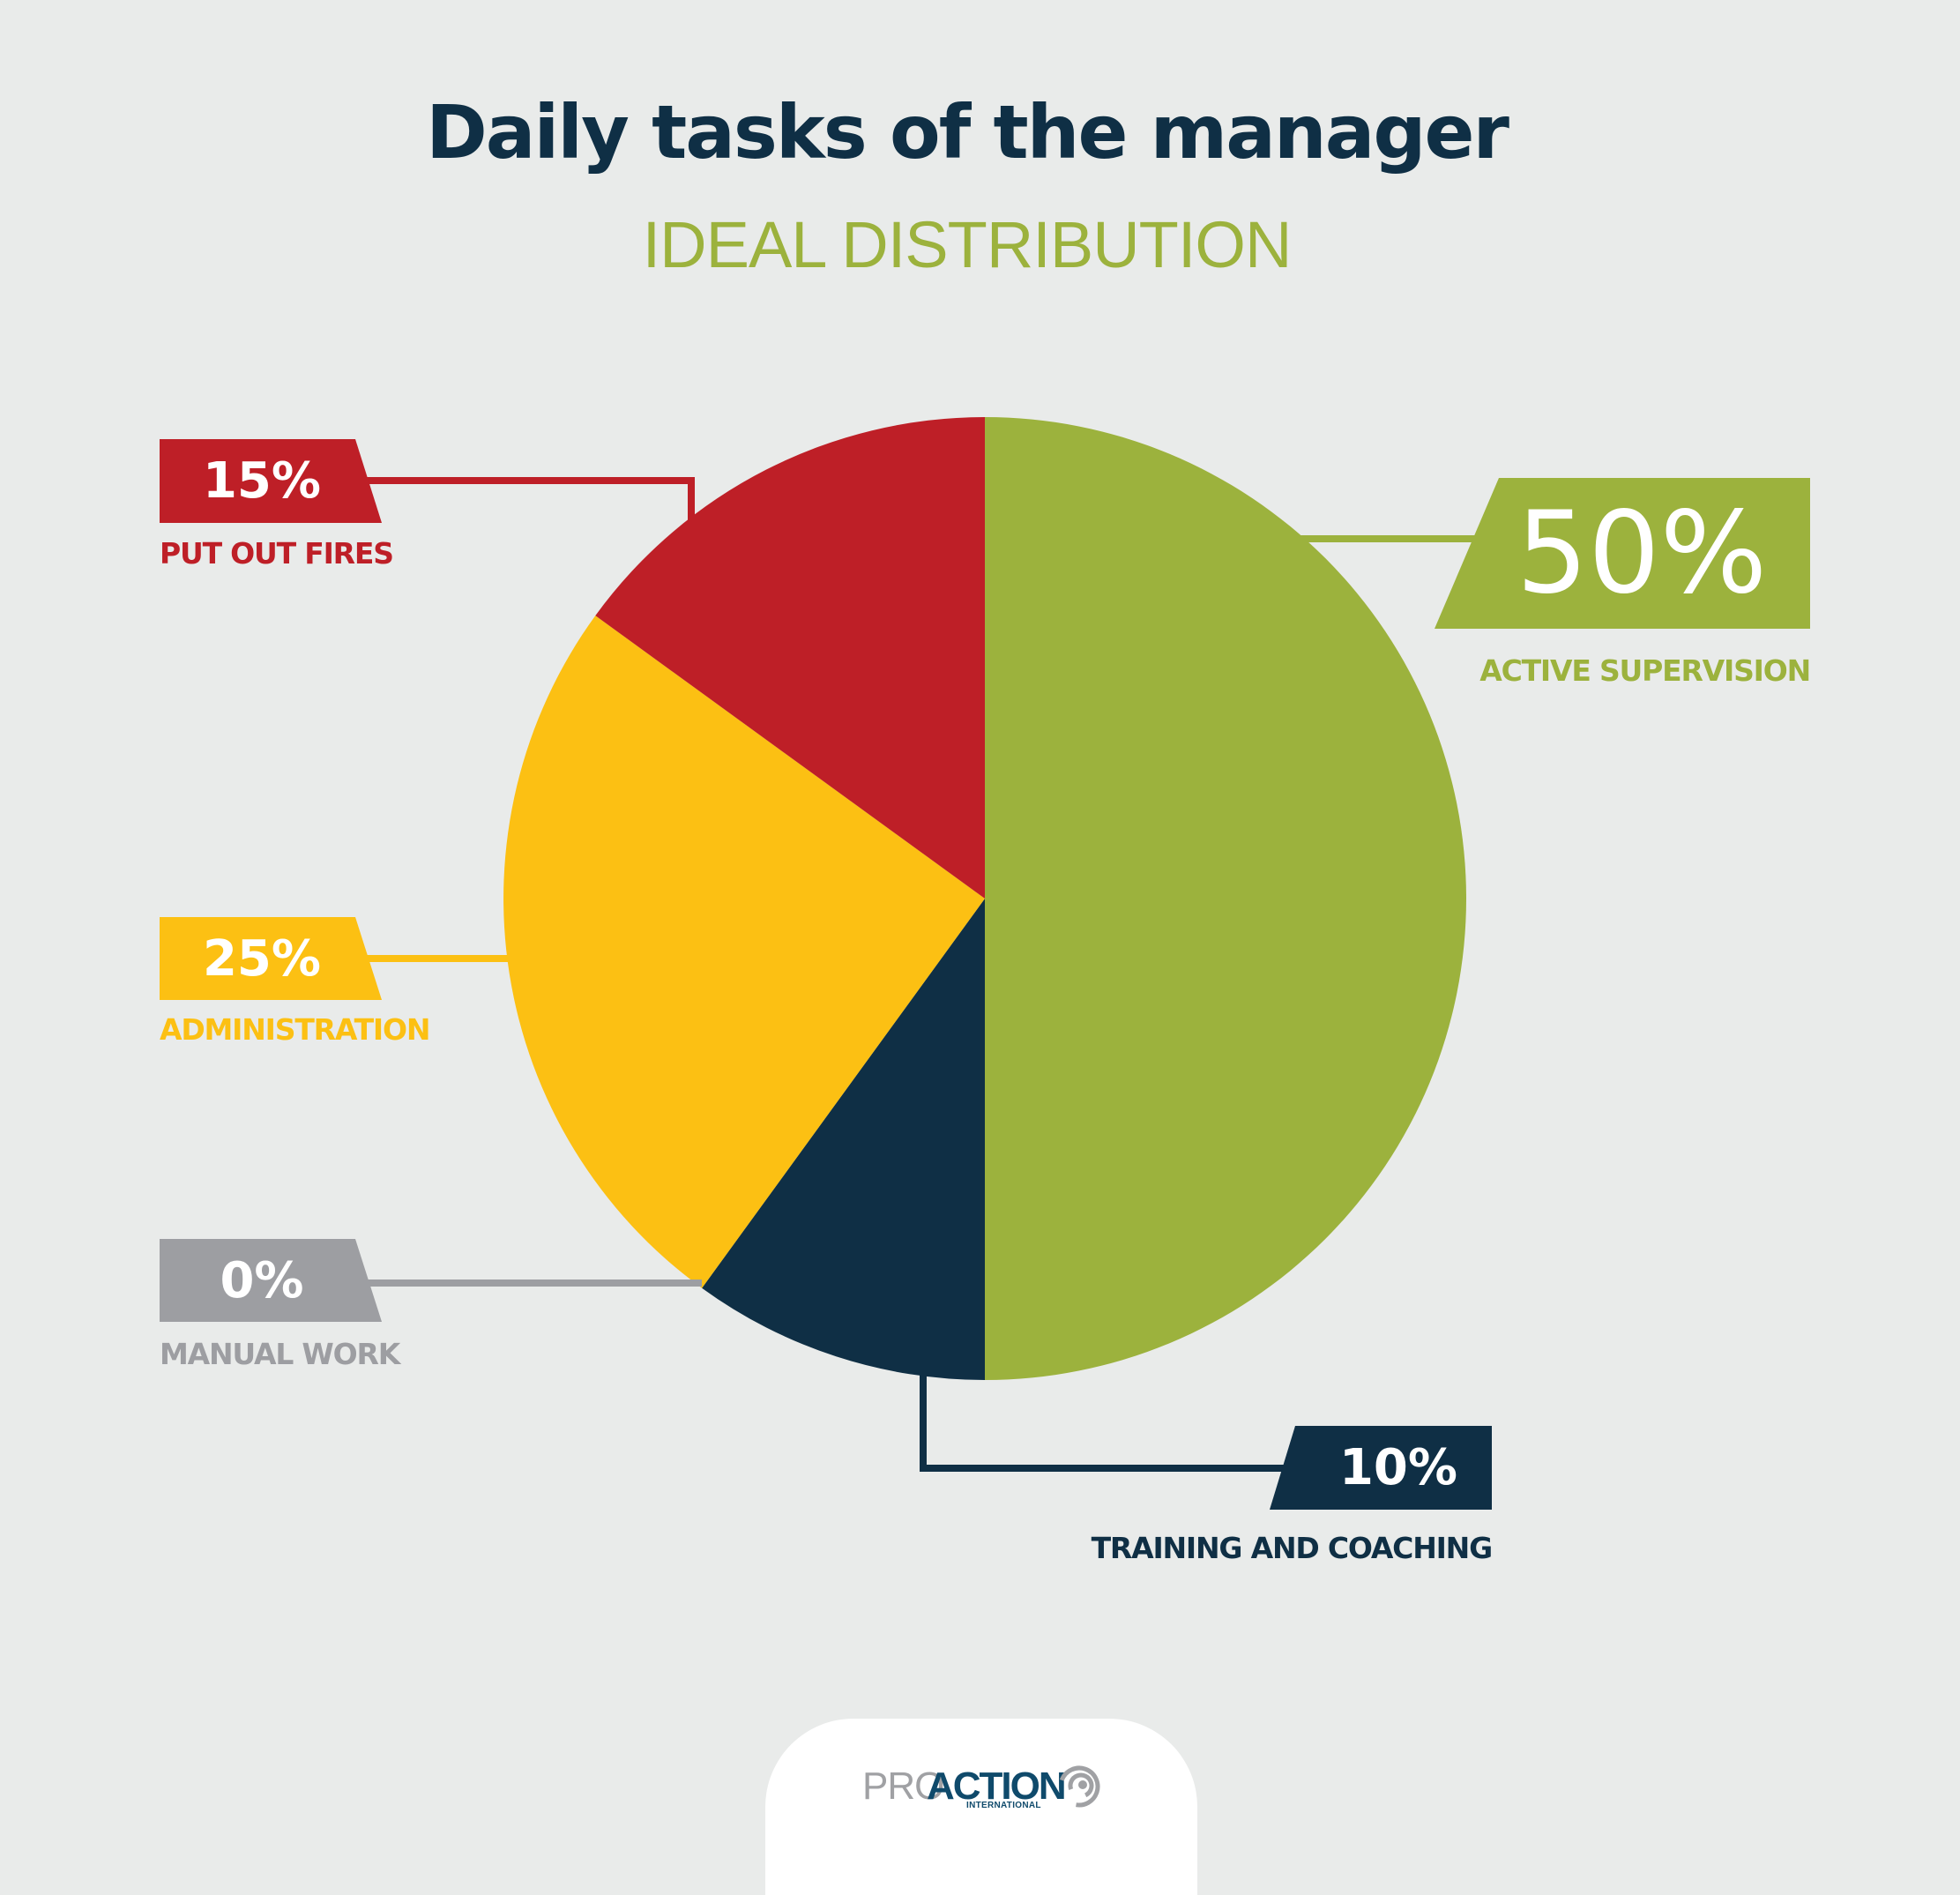 The image size is (1960, 1895). Describe the element at coordinates (1103, 1421) in the screenshot. I see `leader-line-training-coaching` at that location.